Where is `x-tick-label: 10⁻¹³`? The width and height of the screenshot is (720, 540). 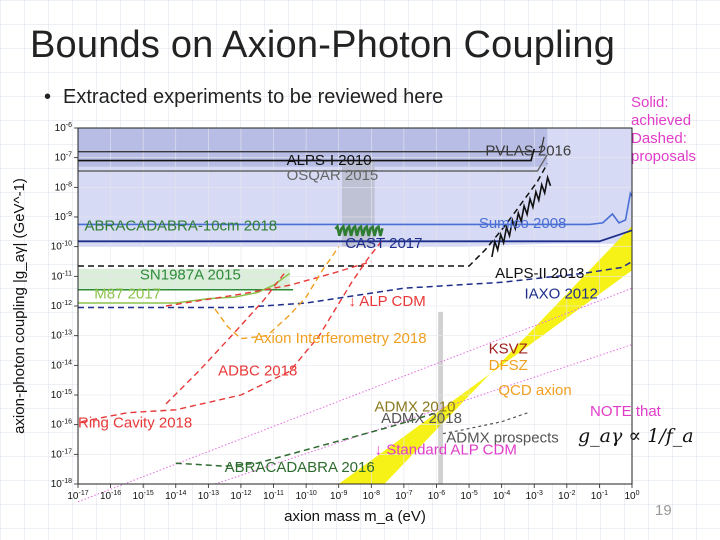 x-tick-label: 10⁻¹³ is located at coordinates (208, 496).